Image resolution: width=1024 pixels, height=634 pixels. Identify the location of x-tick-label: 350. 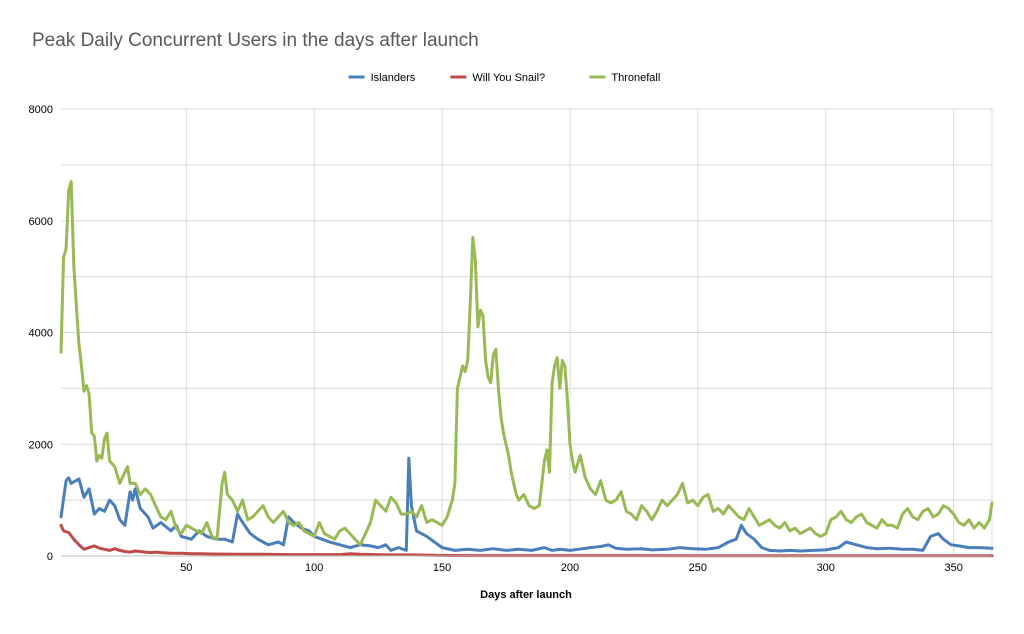
(953, 568).